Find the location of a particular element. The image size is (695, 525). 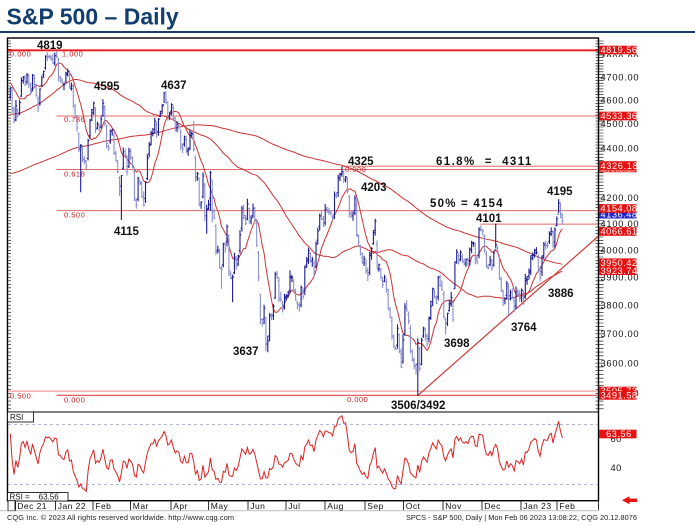

svg-text: 4700.00 is located at coordinates (620, 78).